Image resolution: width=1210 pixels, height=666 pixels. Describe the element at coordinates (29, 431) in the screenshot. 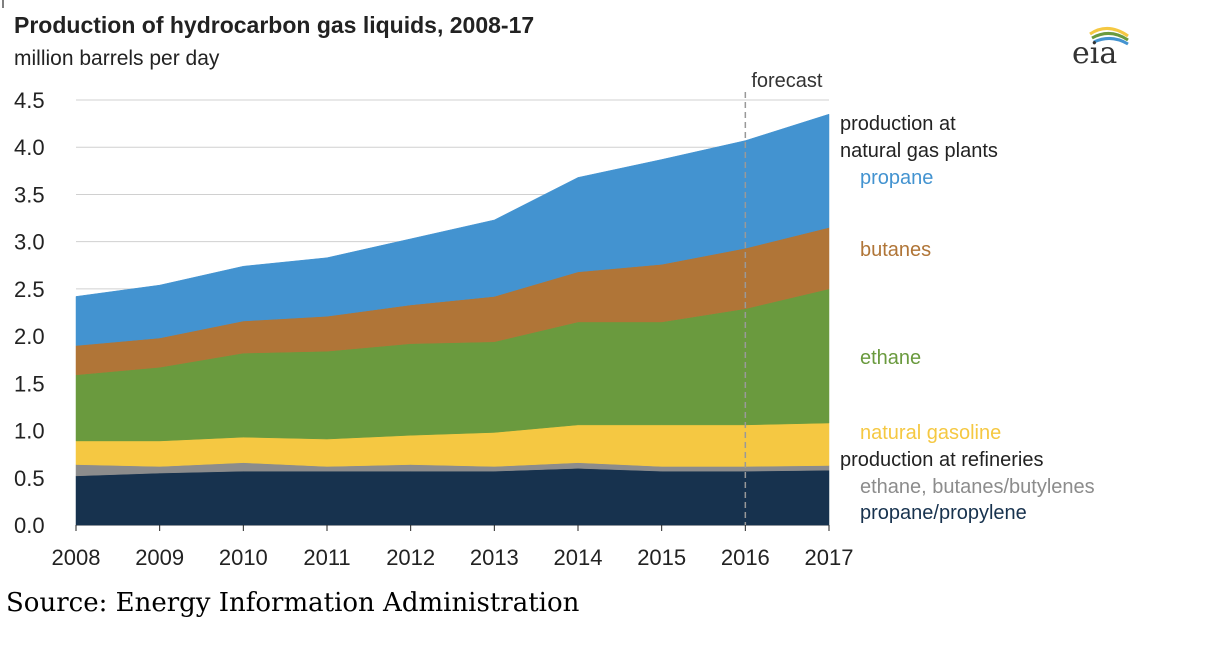

I see `y-tick-label: 1.0` at that location.